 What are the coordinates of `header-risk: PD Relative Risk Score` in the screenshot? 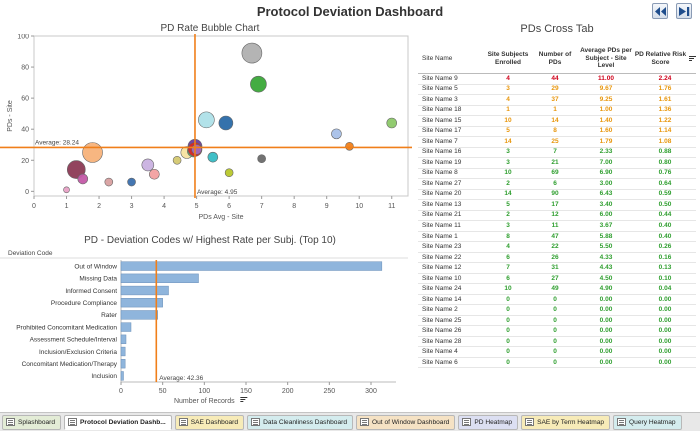 It's located at (665, 58).